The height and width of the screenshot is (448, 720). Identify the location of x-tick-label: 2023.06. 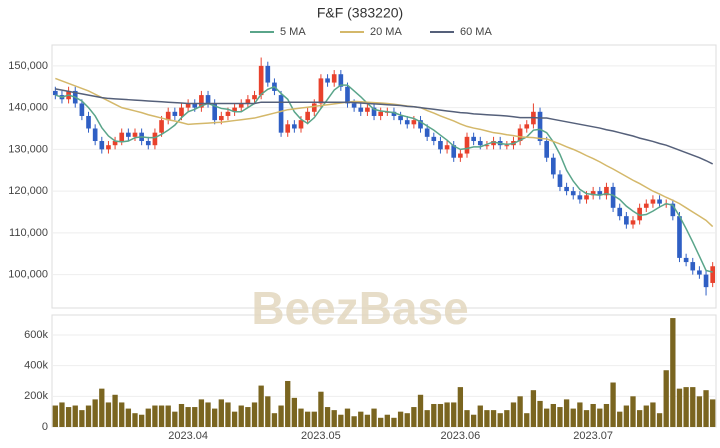
(460, 436).